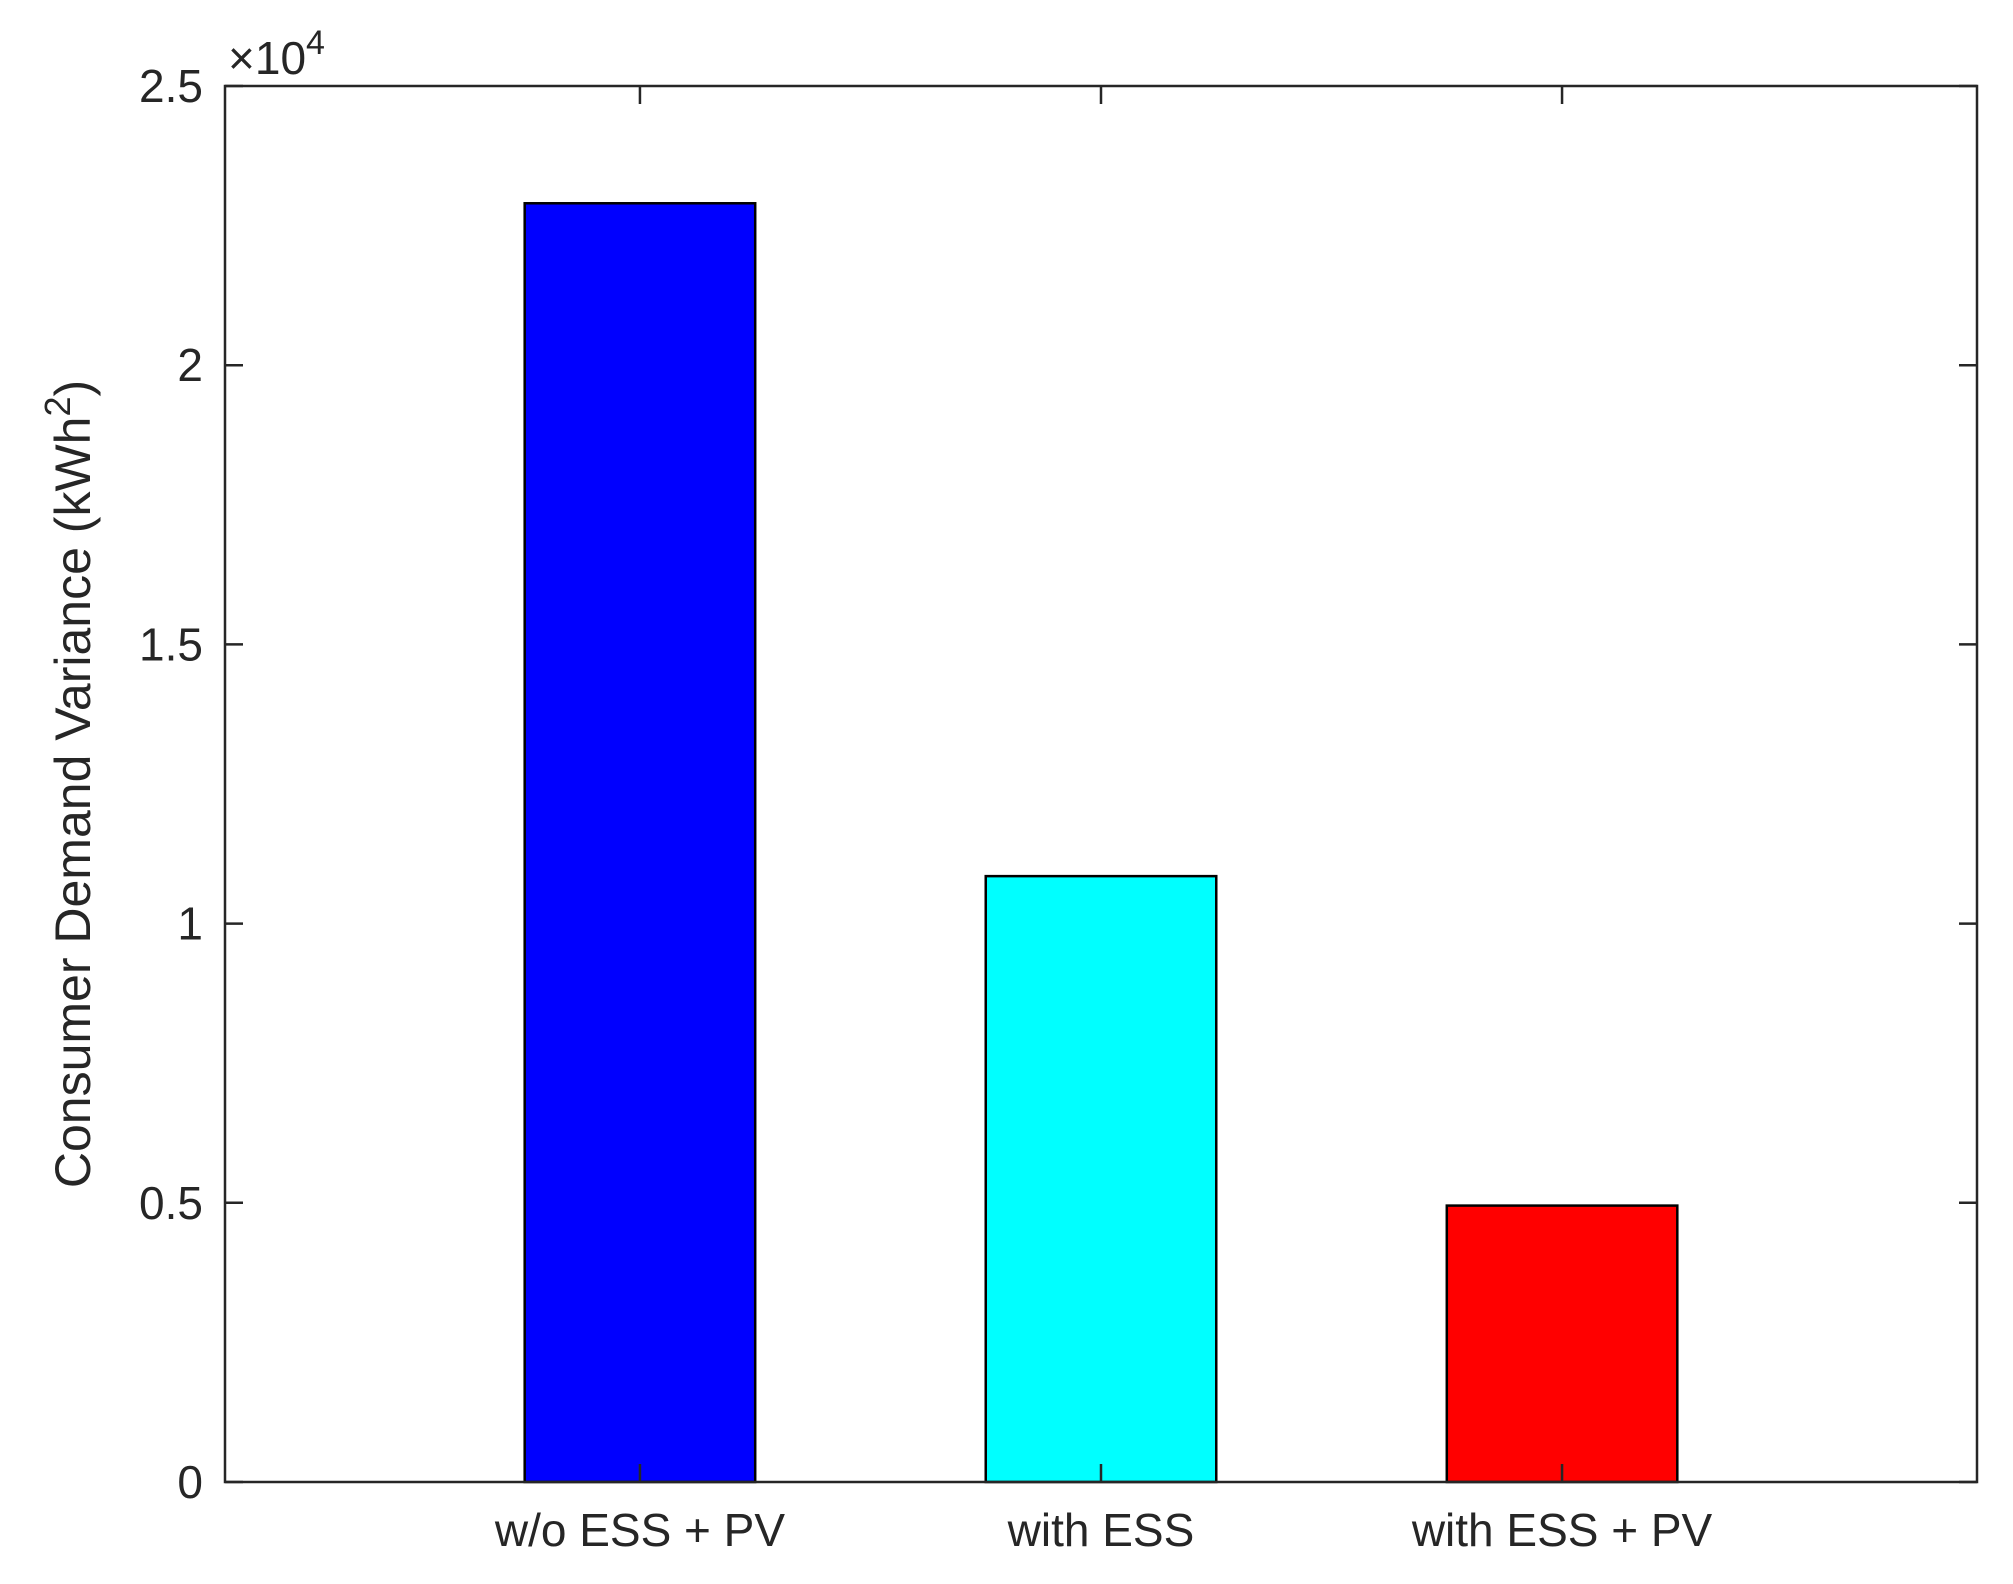 The width and height of the screenshot is (2013, 1584). I want to click on y-axis-exponent: ×10⁴, so click(276, 54).